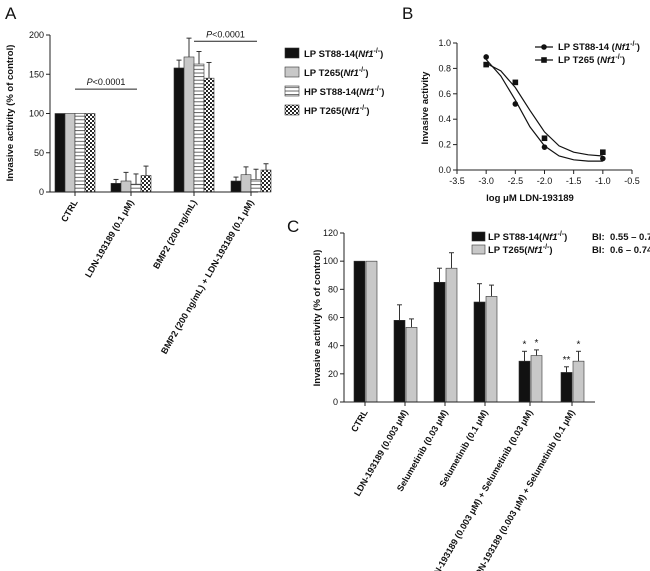 This screenshot has height=571, width=650. I want to click on panel-b-x-tick-label: -3.0, so click(486, 181).